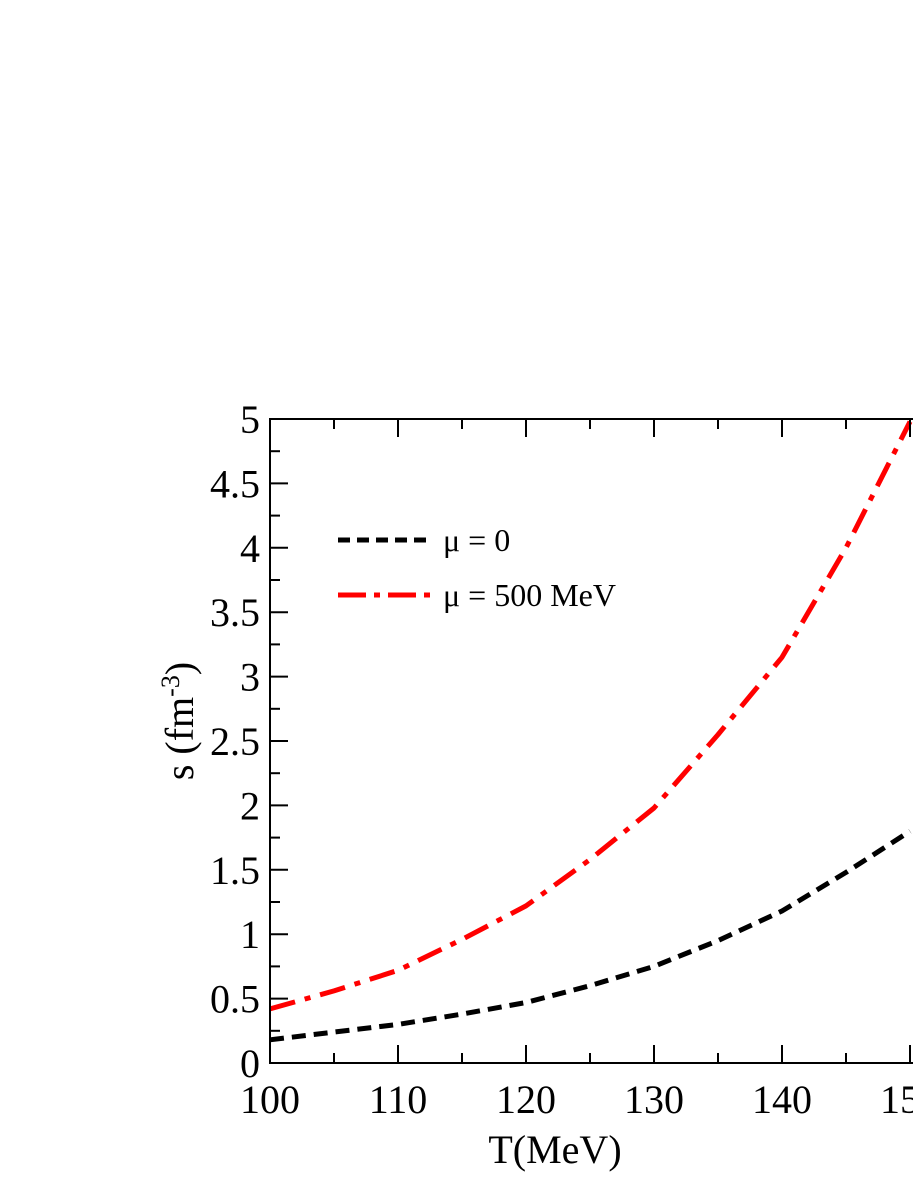 The width and height of the screenshot is (913, 1182). Describe the element at coordinates (235, 870) in the screenshot. I see `y-tick-label-3: 1.5` at that location.